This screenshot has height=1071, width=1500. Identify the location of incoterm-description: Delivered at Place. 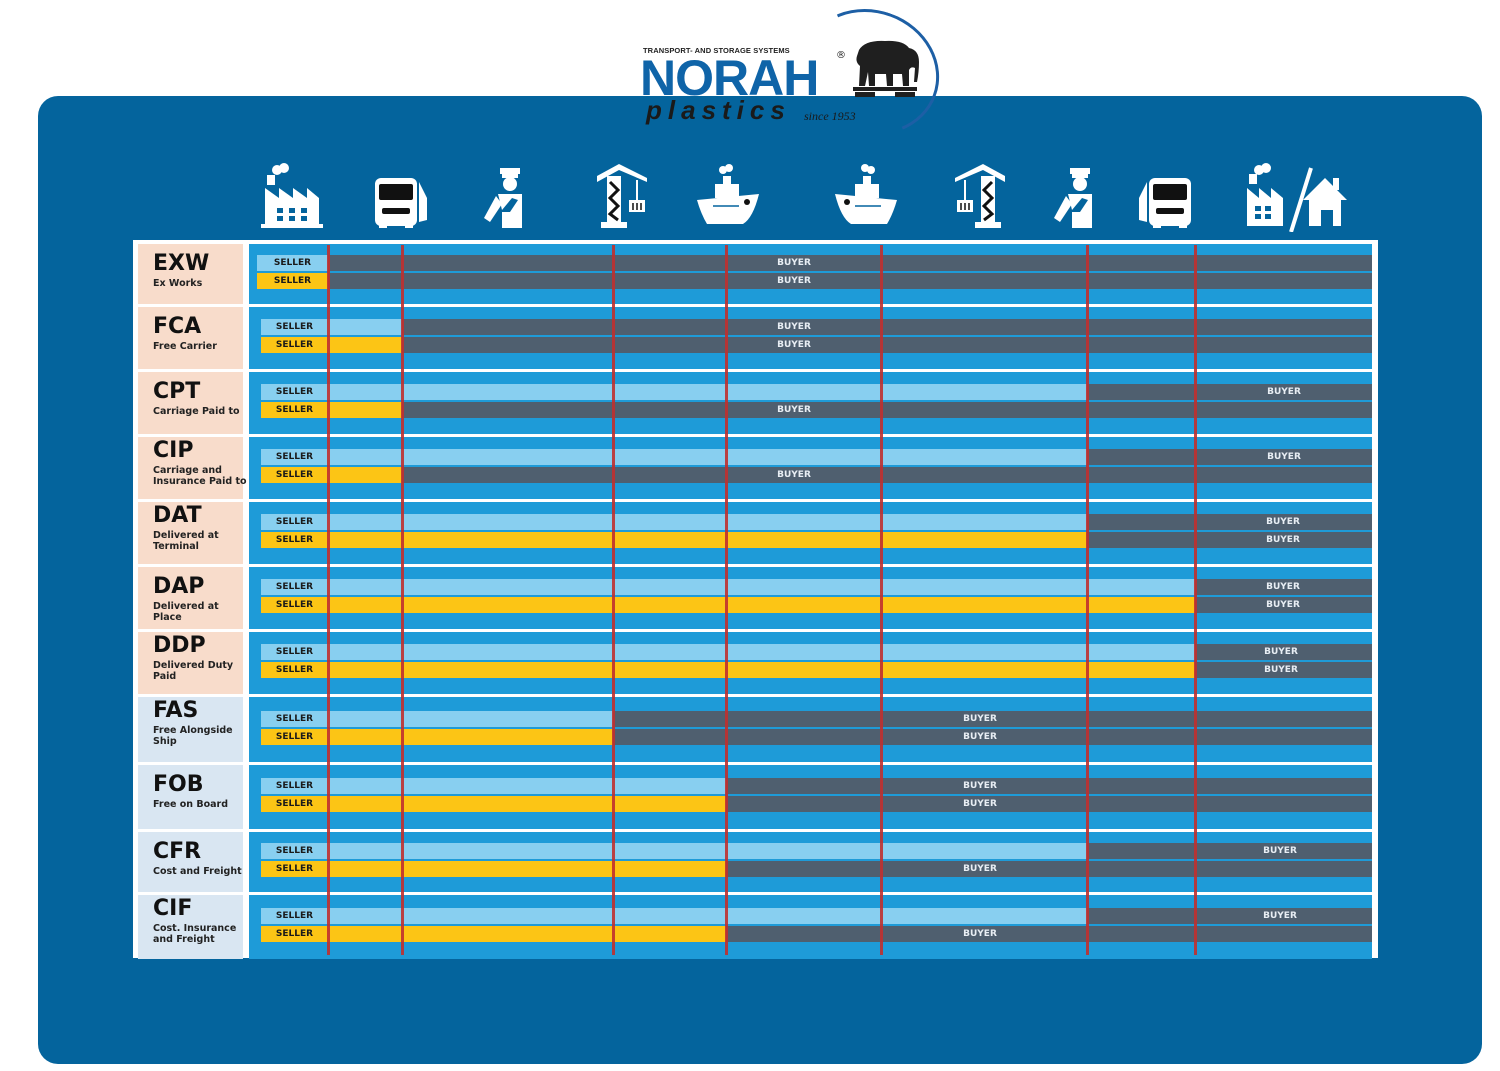
(186, 612).